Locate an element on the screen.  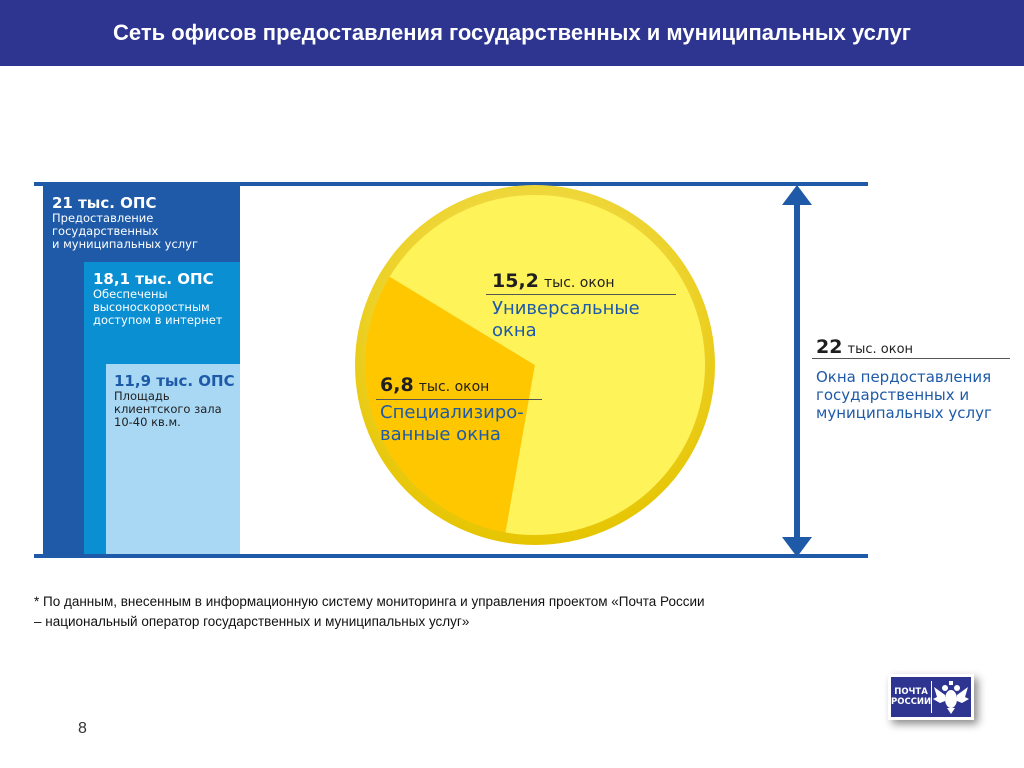
bar-value-label: 21 тыс. ОПС is located at coordinates (104, 203).